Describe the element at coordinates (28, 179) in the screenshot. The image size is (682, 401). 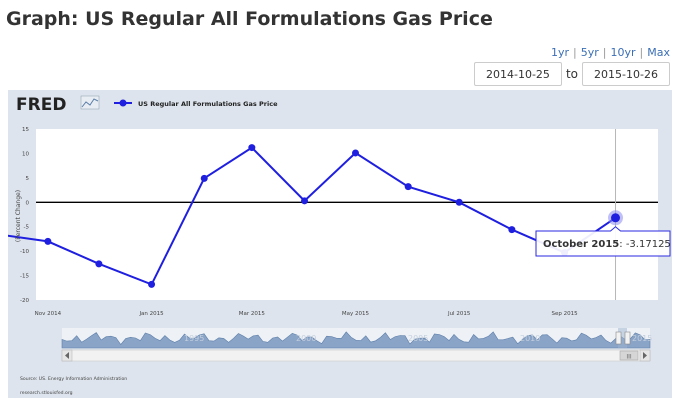
I see `y-tick-label: 5` at that location.